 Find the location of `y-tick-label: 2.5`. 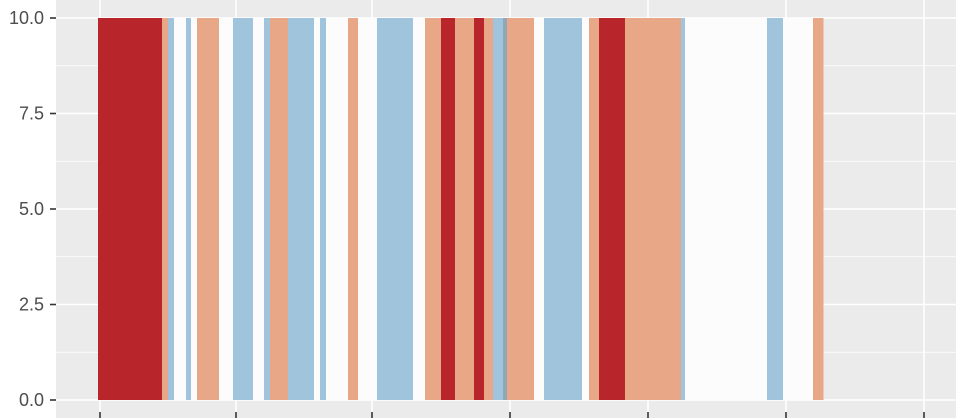

y-tick-label: 2.5 is located at coordinates (31, 305).